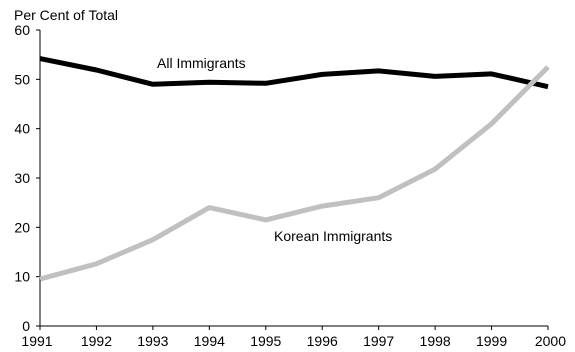 The height and width of the screenshot is (352, 575). I want to click on x-tick-label: 1994, so click(209, 341).